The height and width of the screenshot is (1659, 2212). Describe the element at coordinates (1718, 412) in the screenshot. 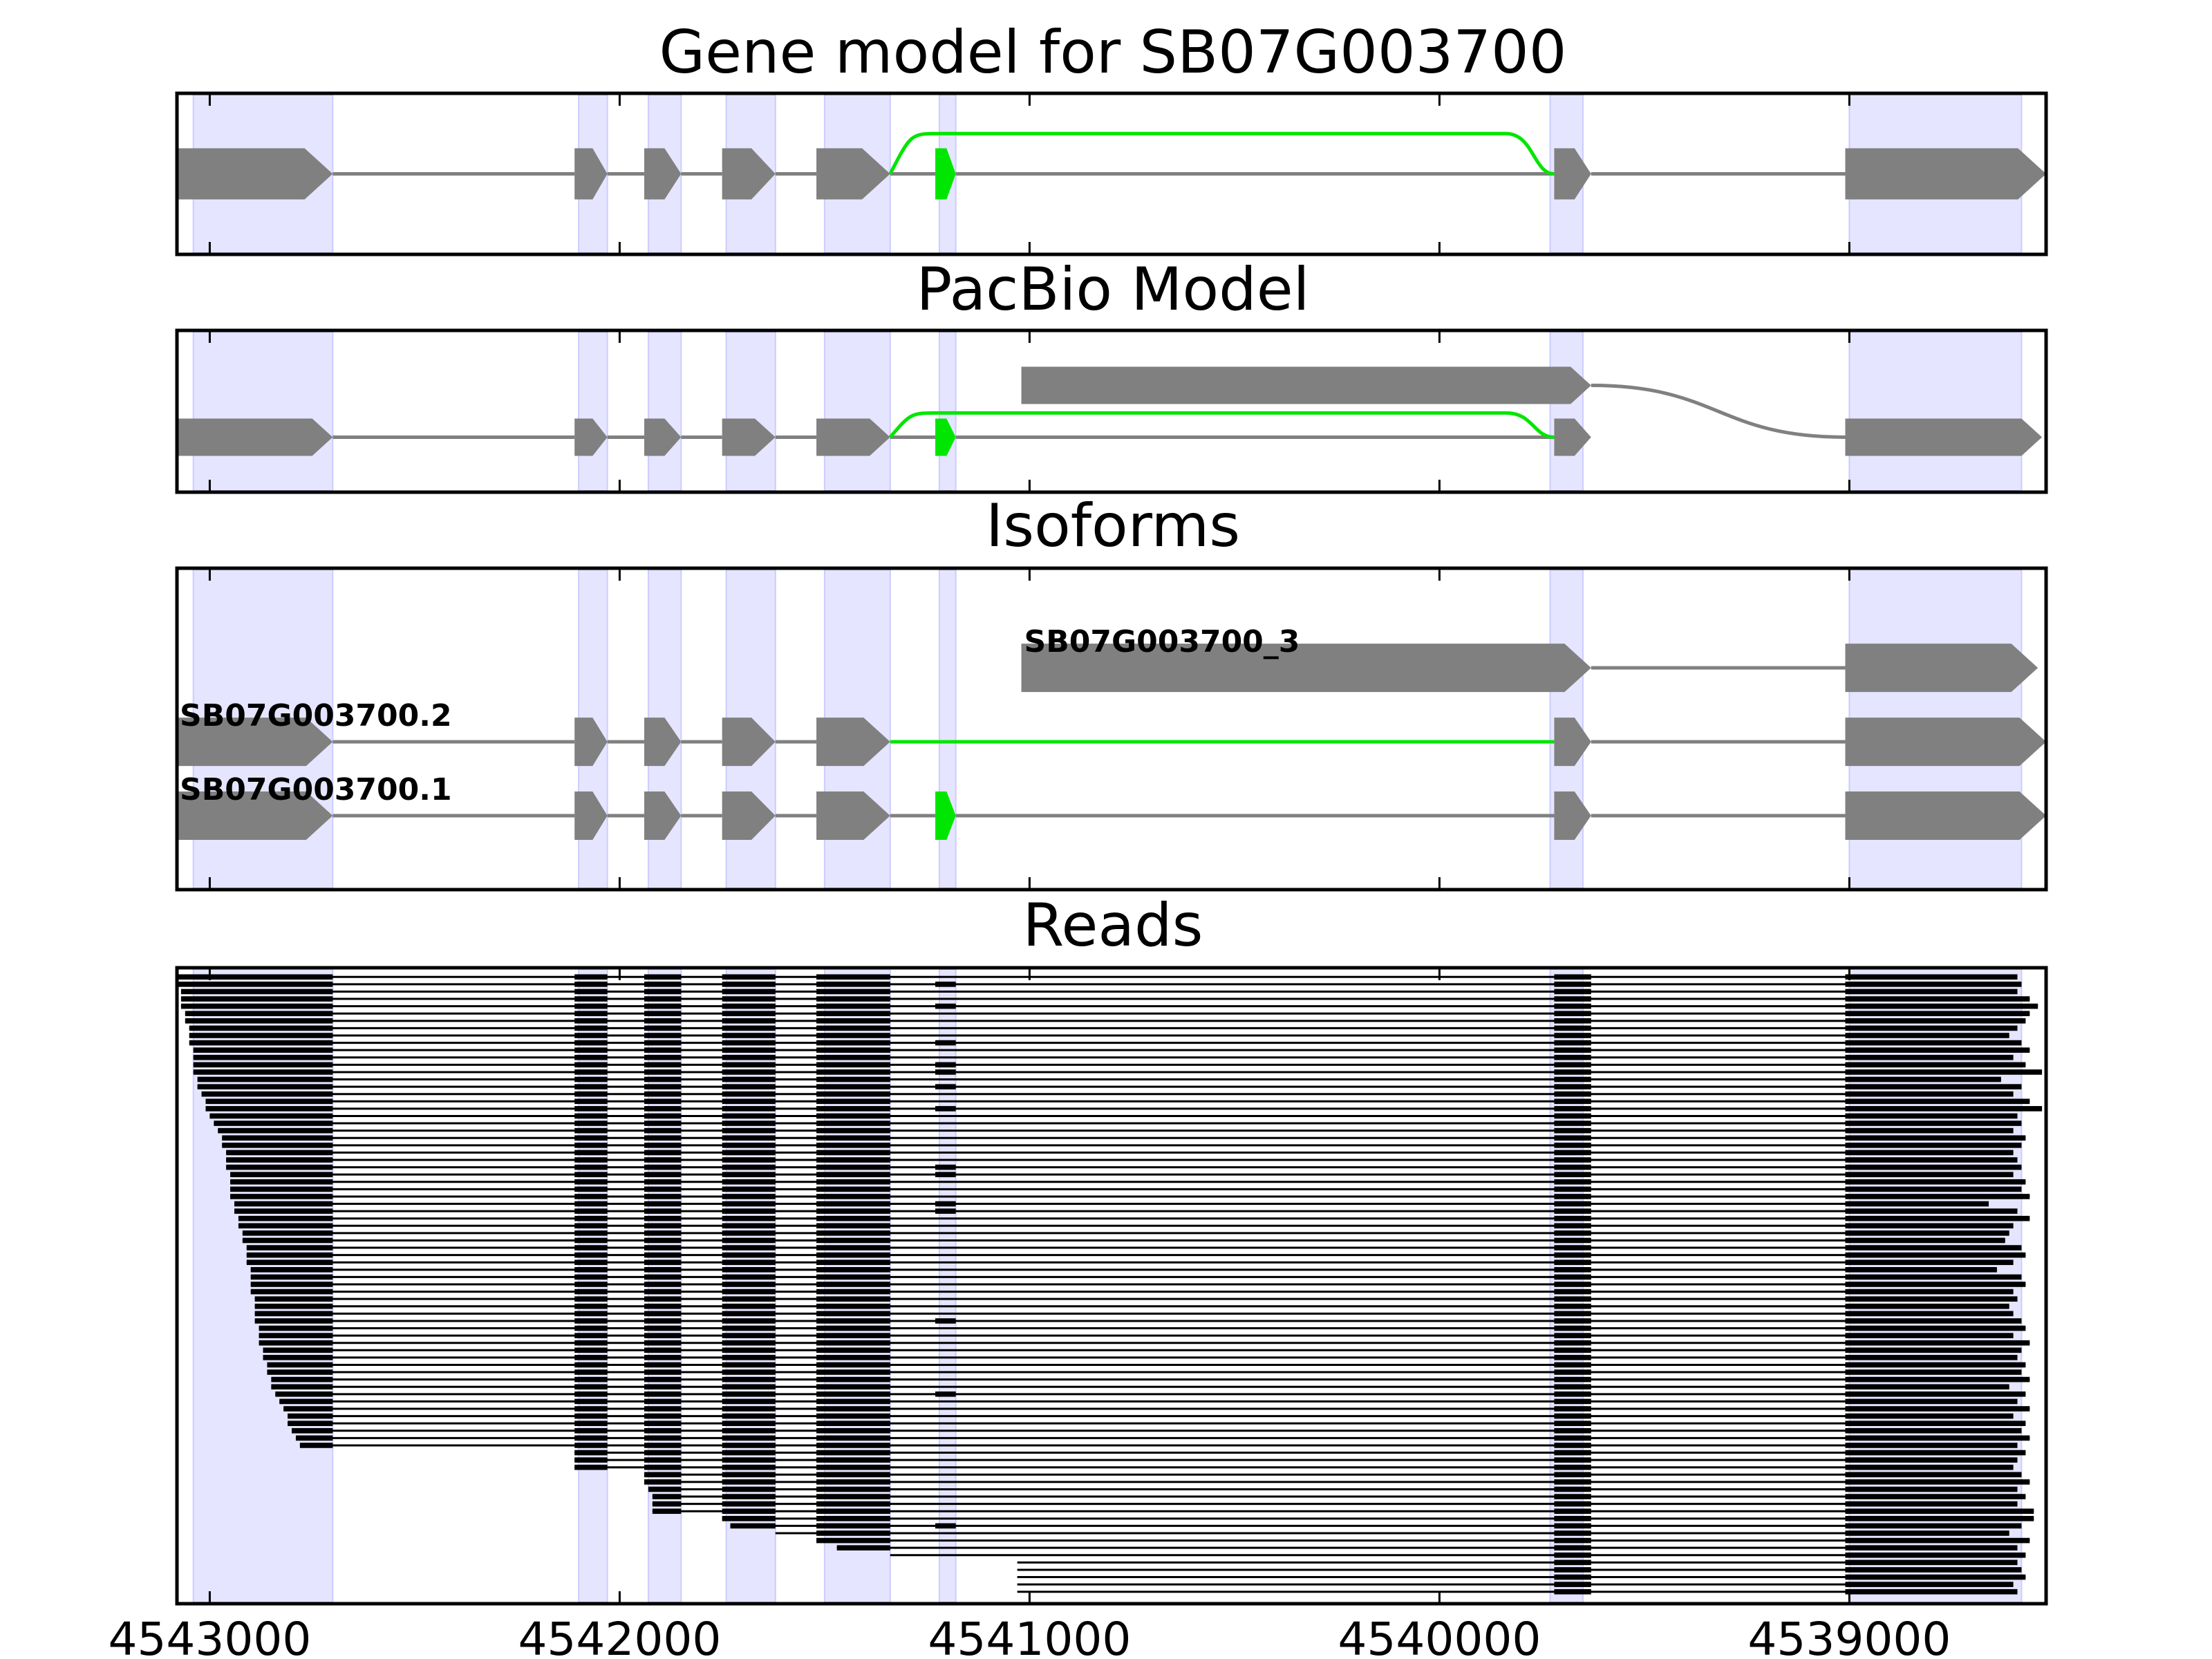

I see `splice-junction-curve` at that location.